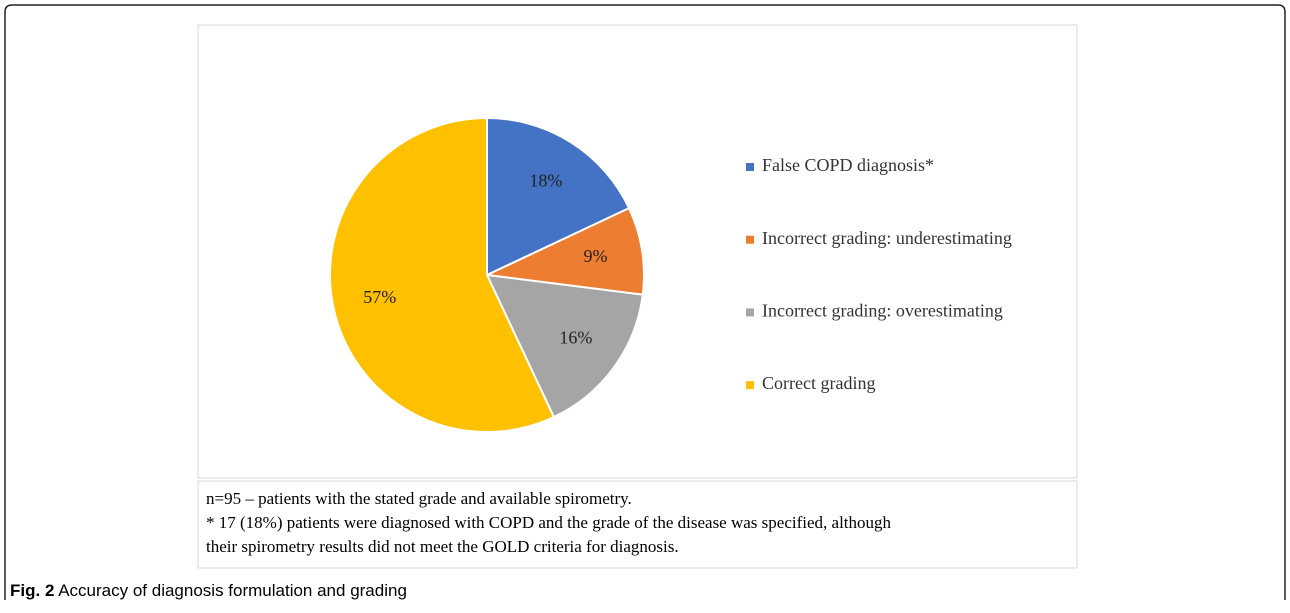 The height and width of the screenshot is (613, 1290). Describe the element at coordinates (887, 238) in the screenshot. I see `legend-label: Incorrect grading: underestimating` at that location.